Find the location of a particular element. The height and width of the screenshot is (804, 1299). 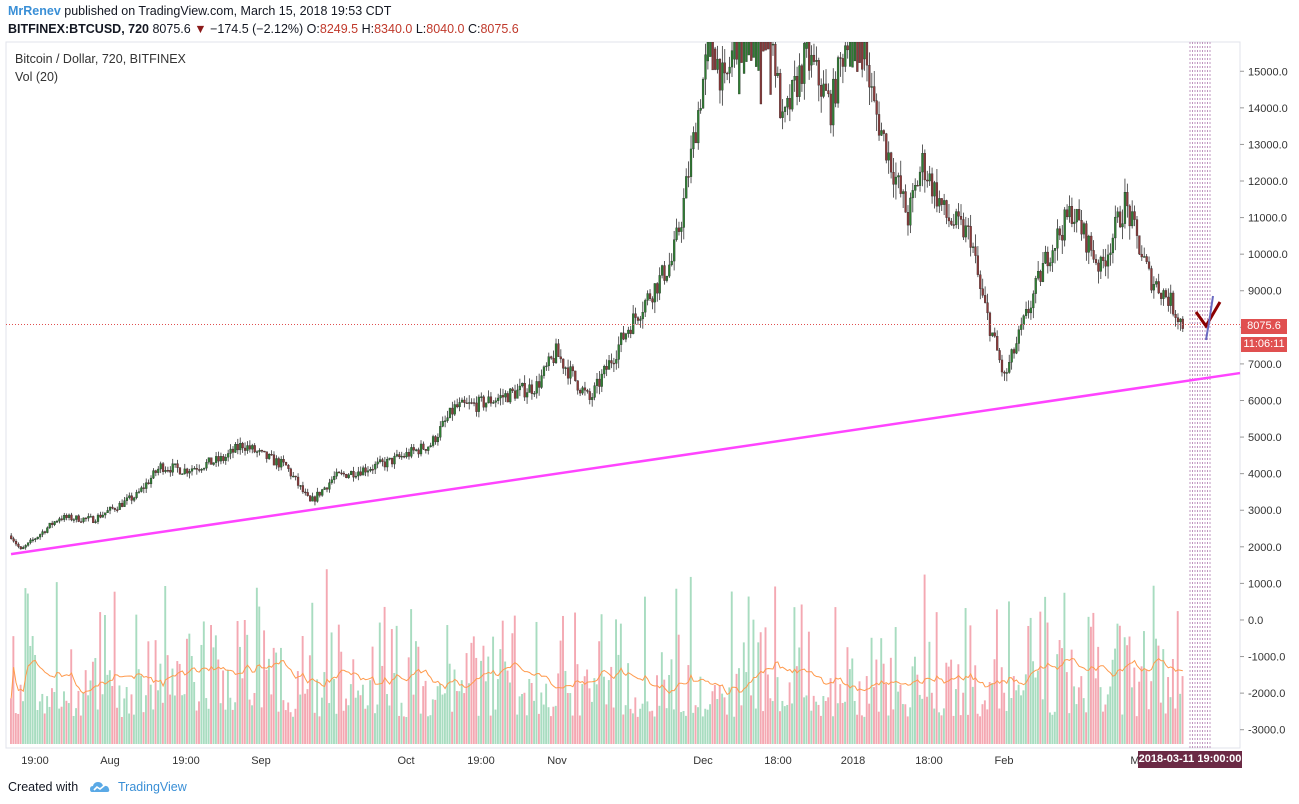

tradingview-link: TradingView is located at coordinates (152, 787).